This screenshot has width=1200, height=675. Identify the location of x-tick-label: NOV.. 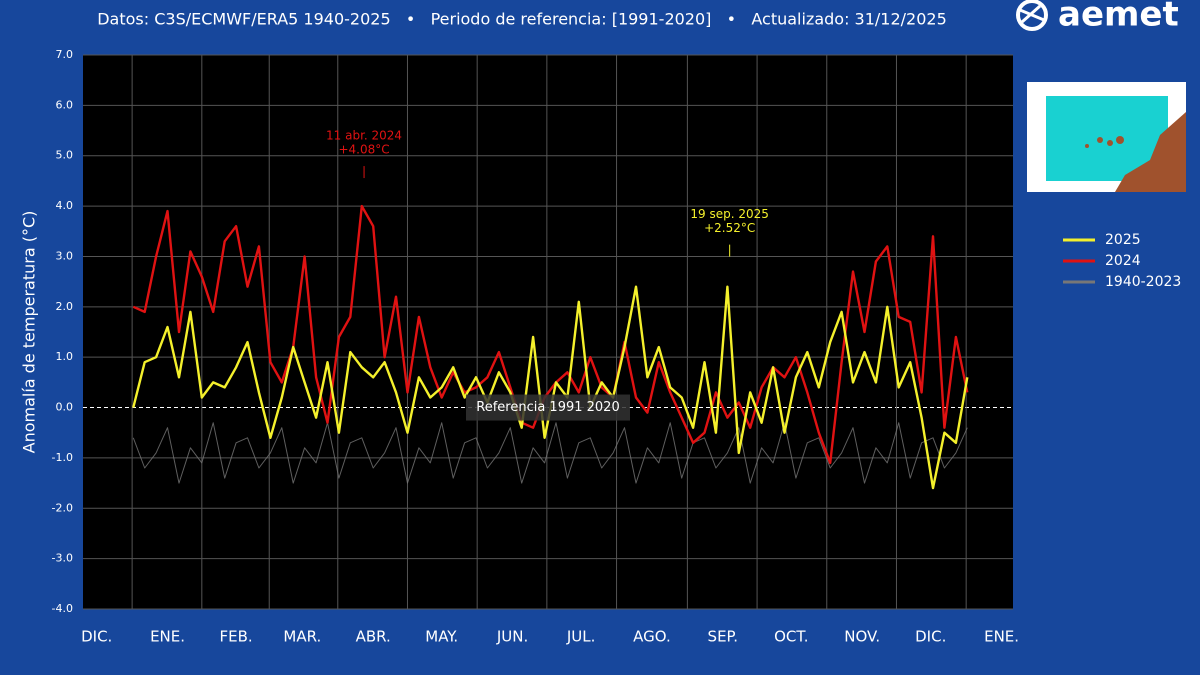
(862, 637).